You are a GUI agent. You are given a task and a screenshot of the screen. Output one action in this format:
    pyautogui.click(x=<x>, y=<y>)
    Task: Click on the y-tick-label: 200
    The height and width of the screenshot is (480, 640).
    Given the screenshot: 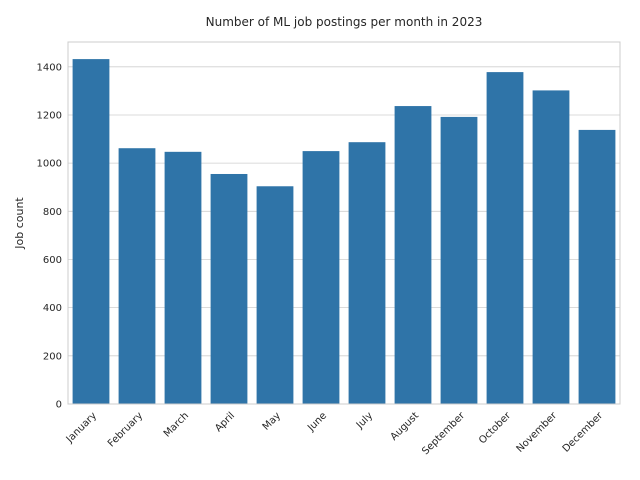 What is the action you would take?
    pyautogui.click(x=52, y=356)
    